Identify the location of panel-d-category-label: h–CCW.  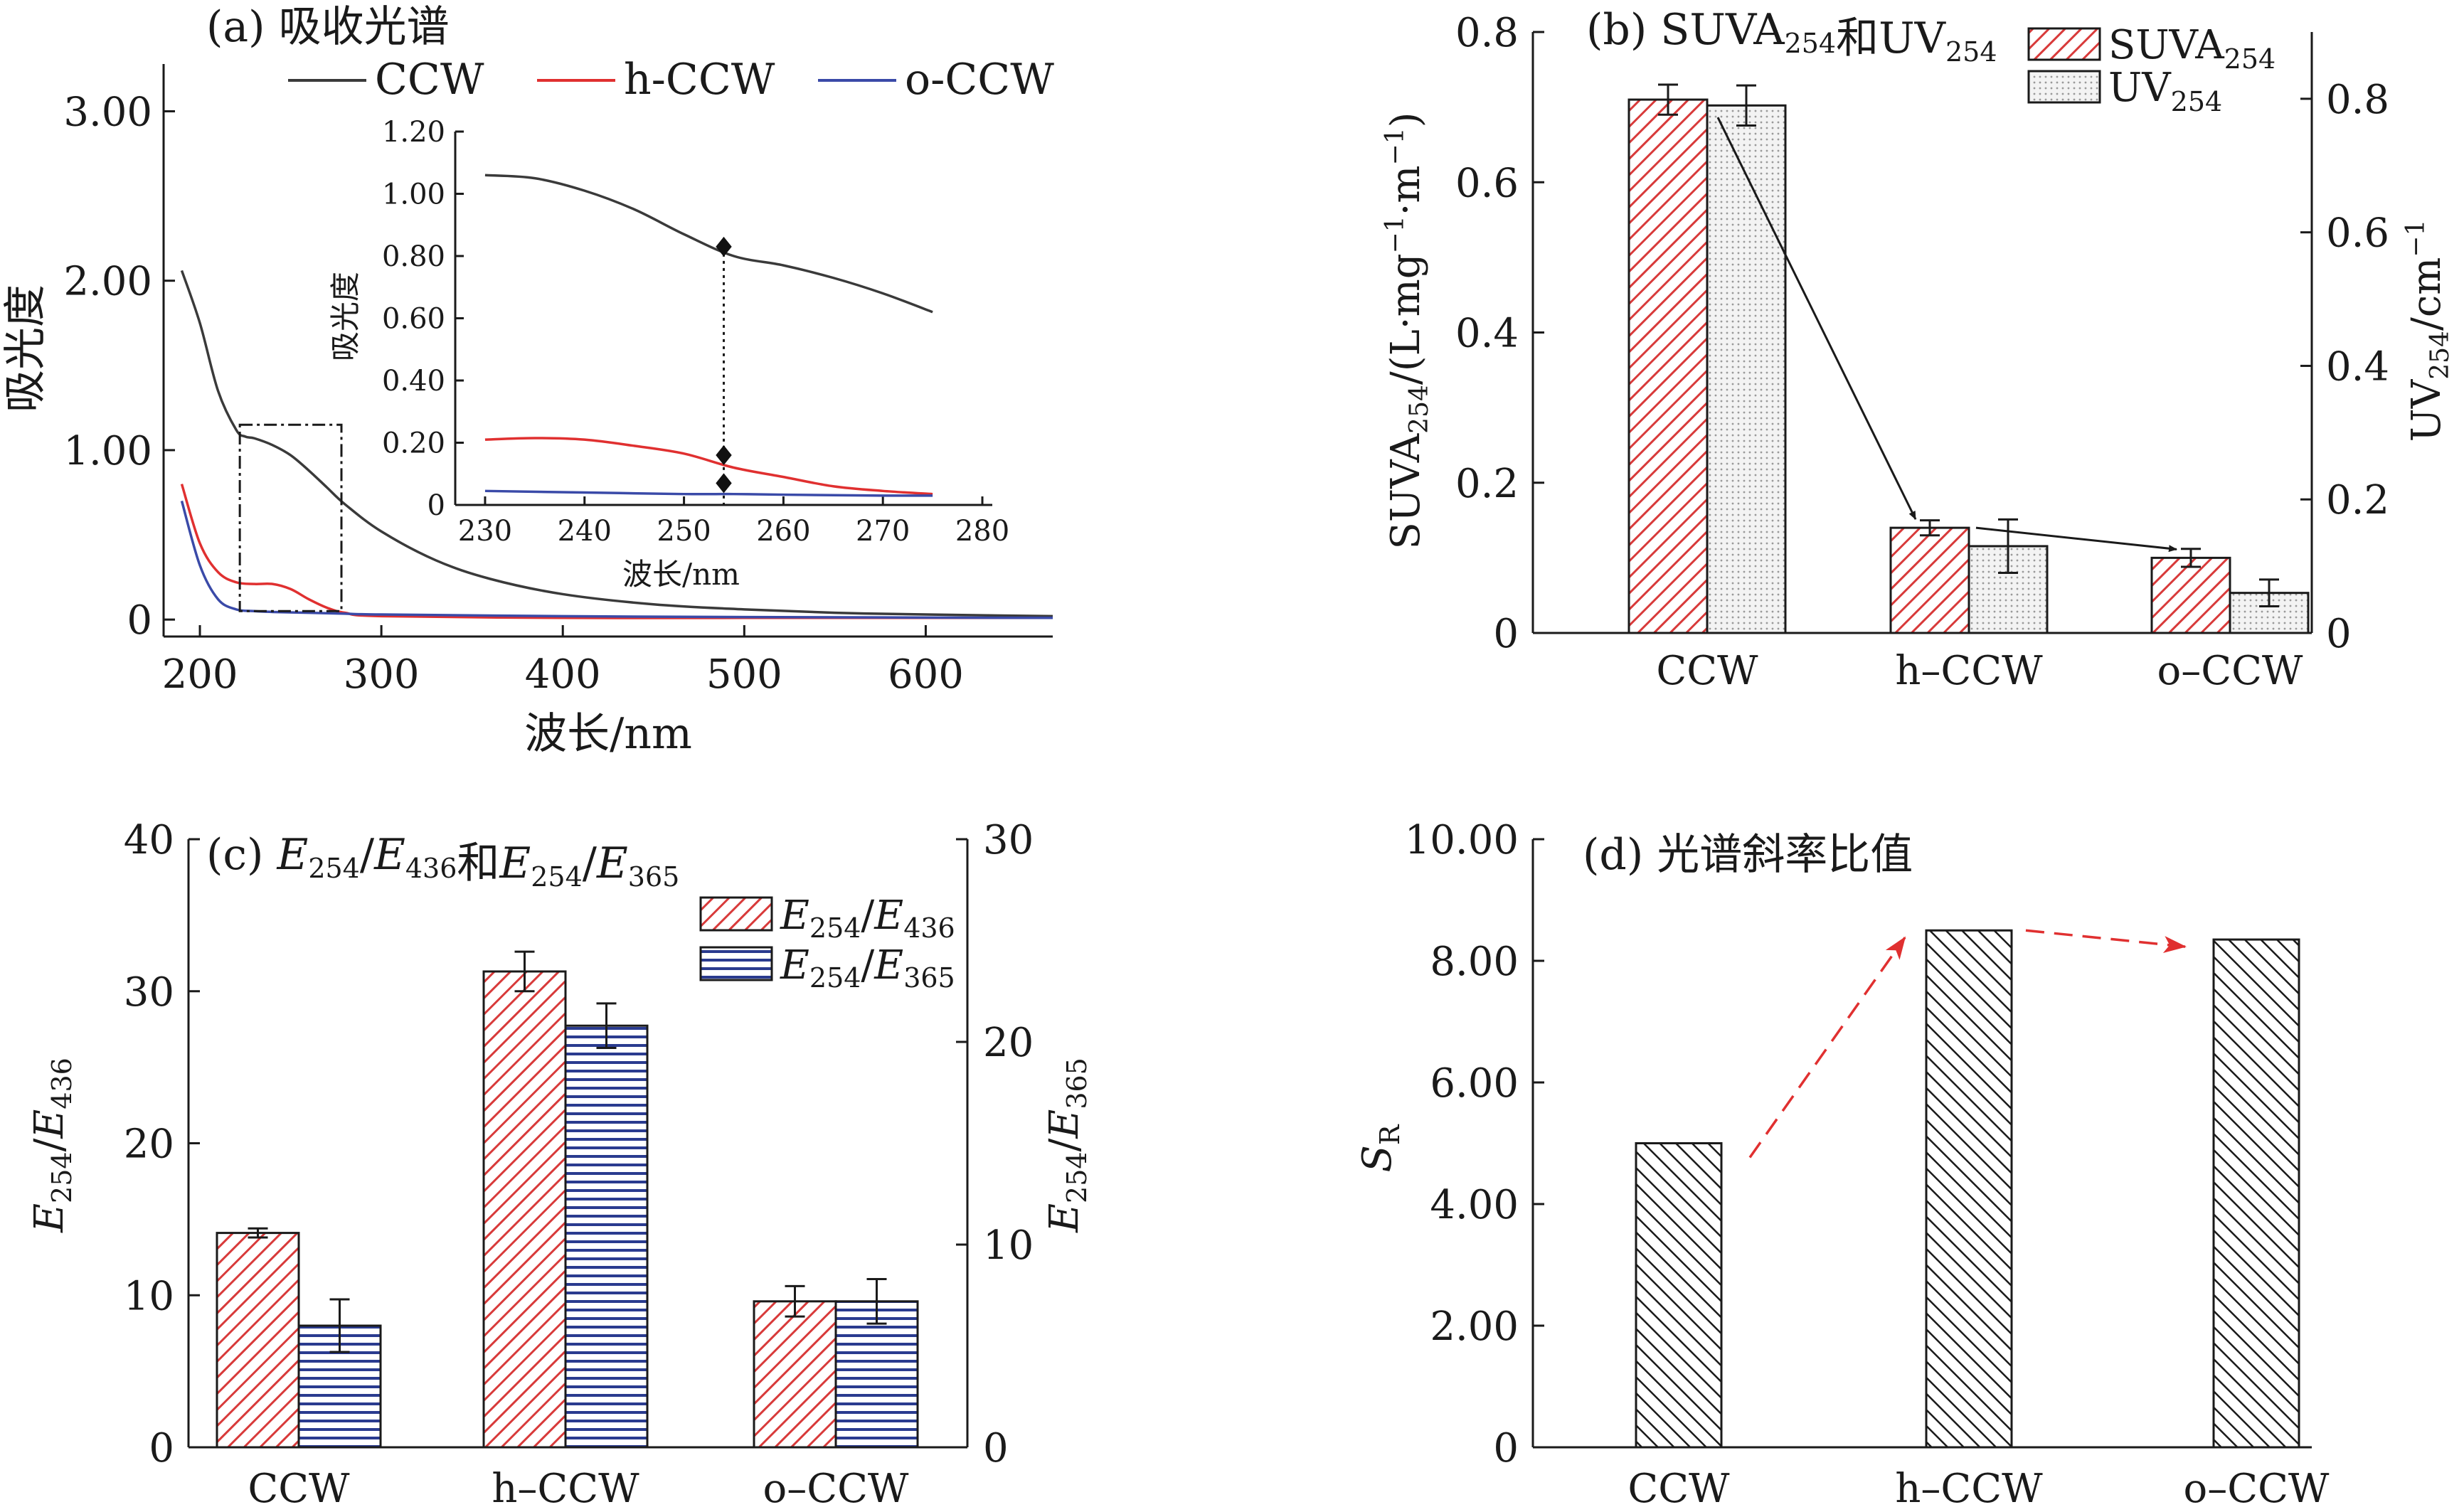
(1969, 1489).